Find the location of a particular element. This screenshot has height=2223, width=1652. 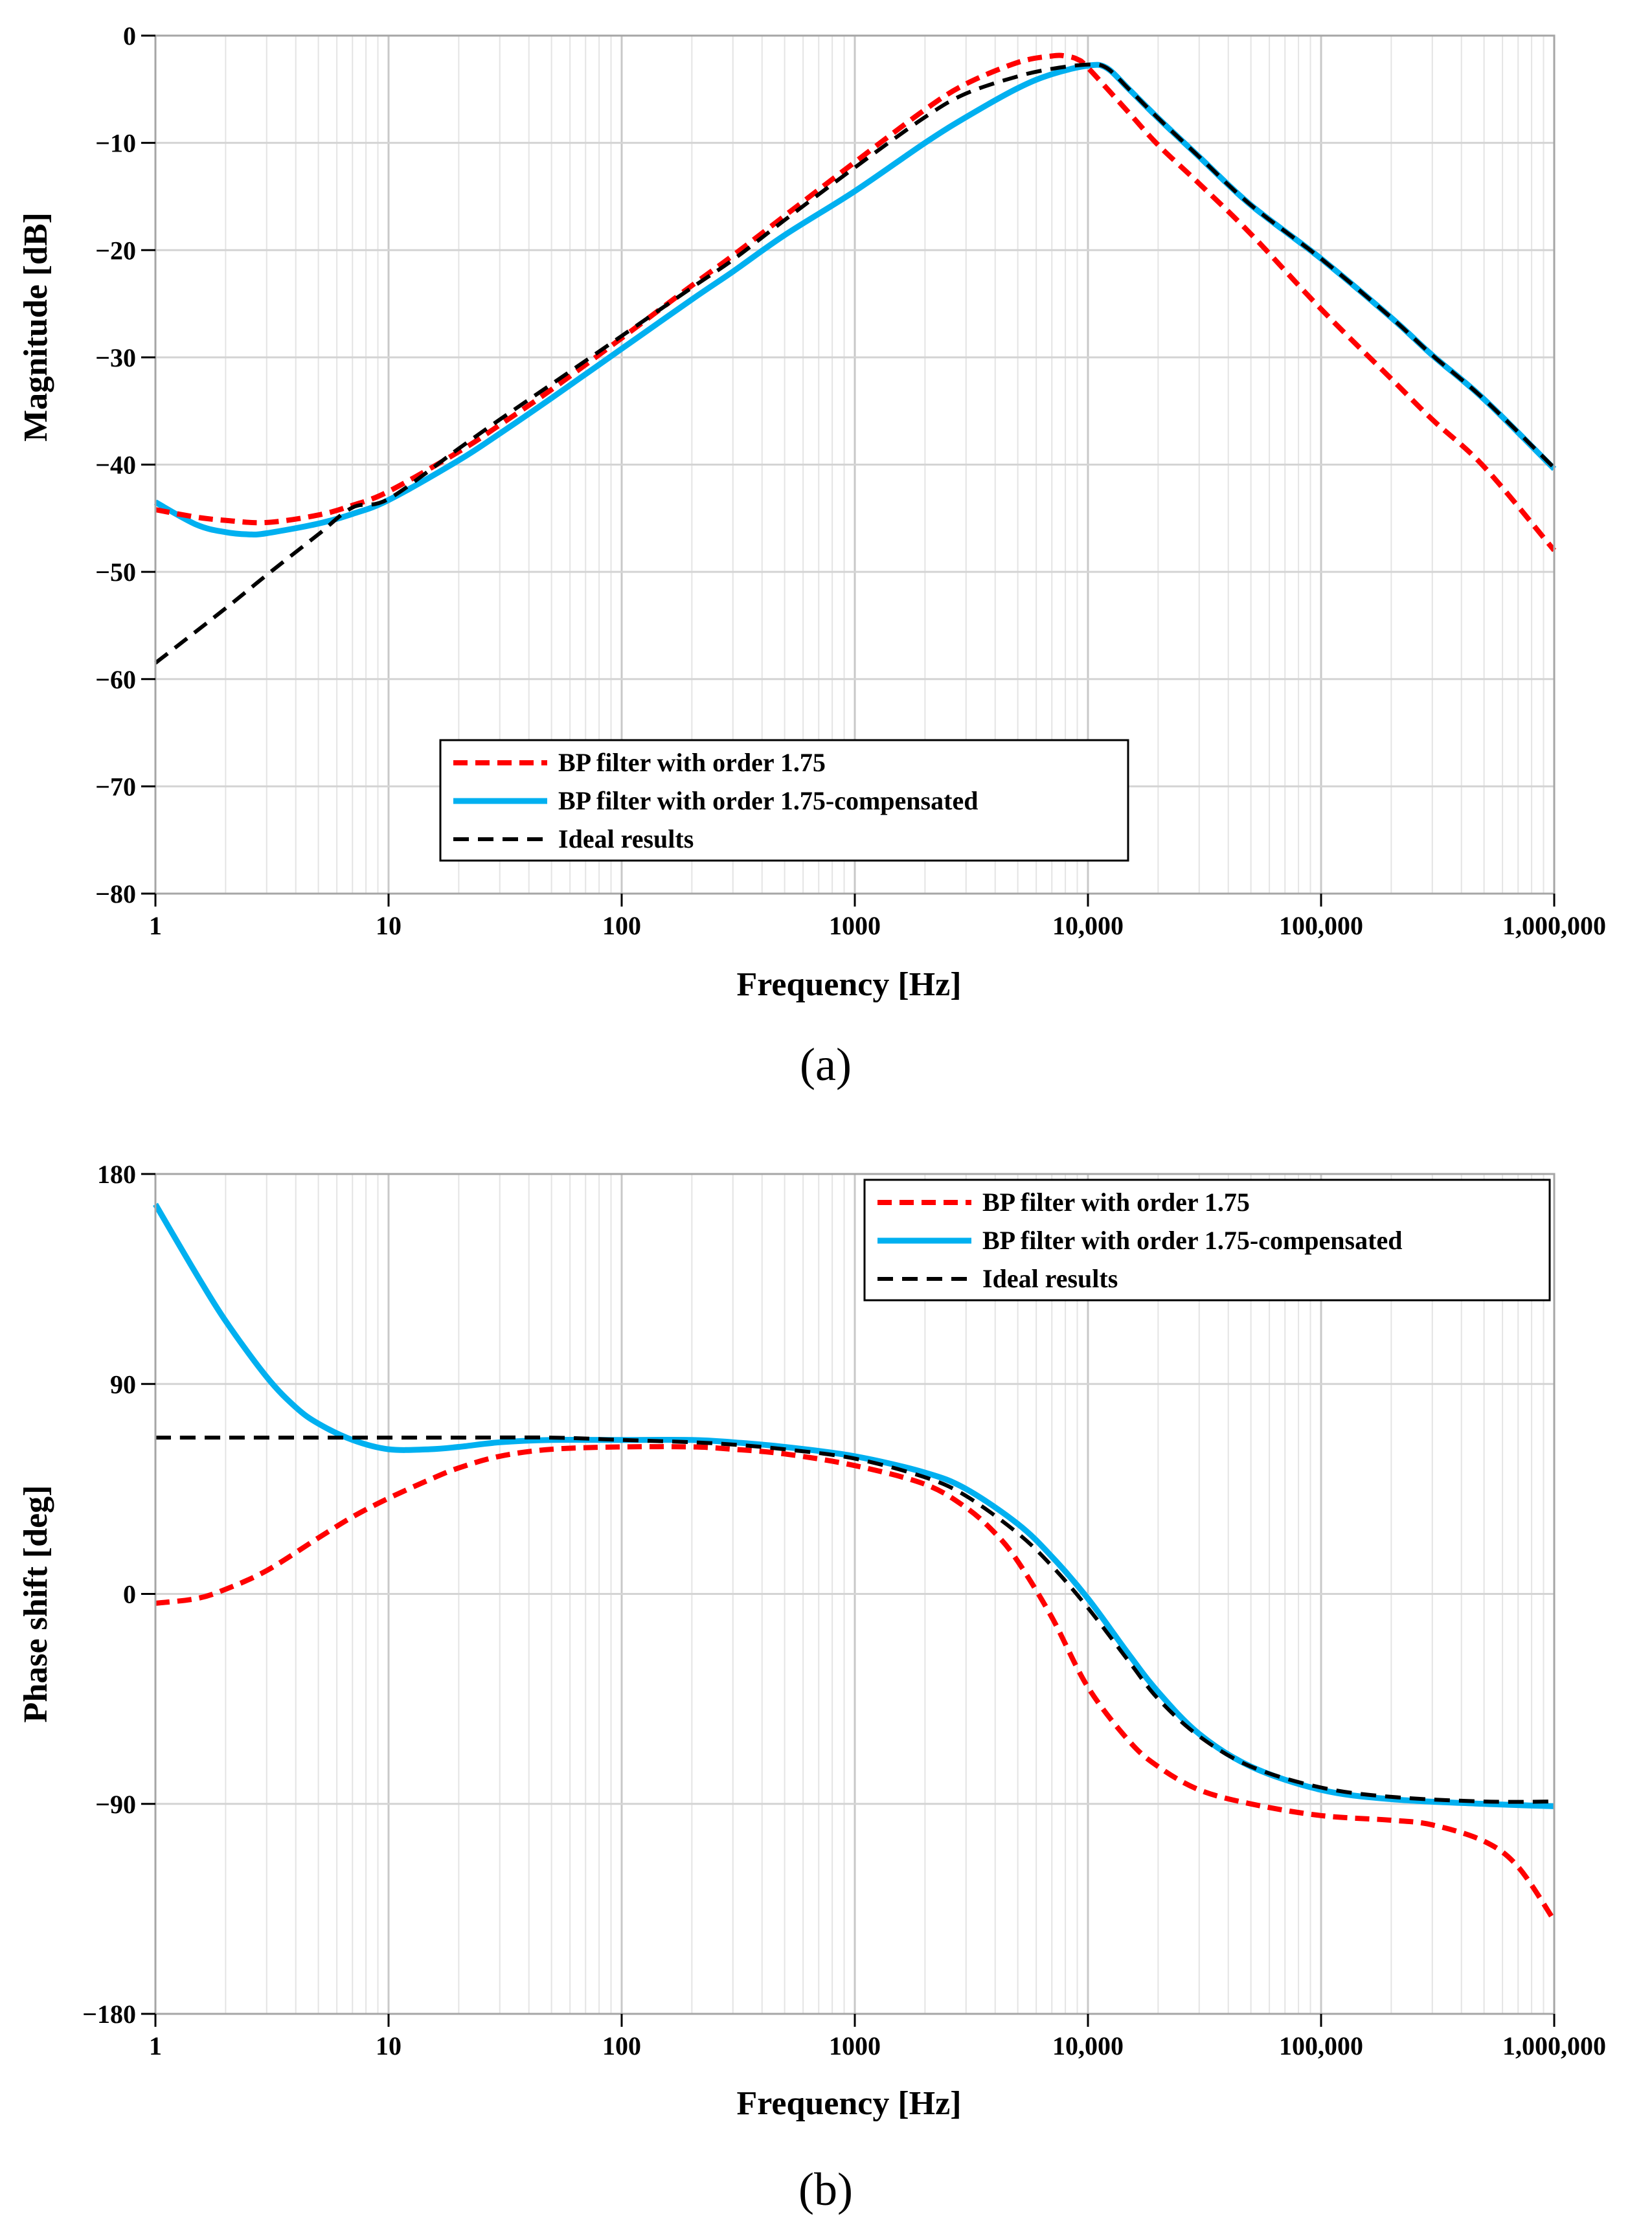

phase-y-ticks: 180 90 0 −90 −180 is located at coordinates (118, 1594).